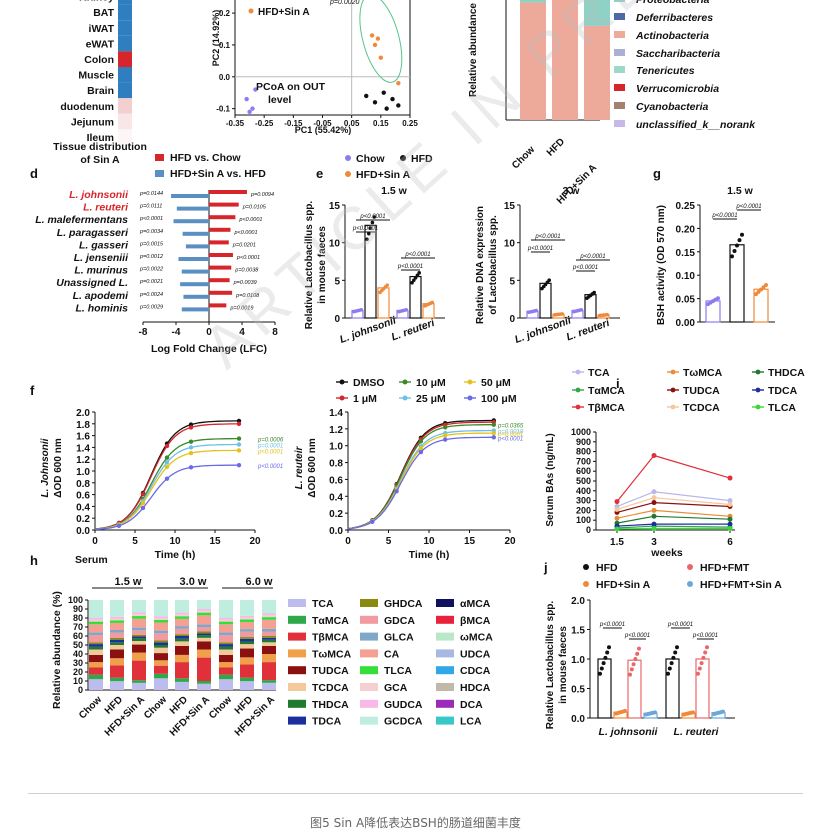 The width and height of the screenshot is (831, 837). Describe the element at coordinates (91, 560) in the screenshot. I see `h-serum-label: Serum` at that location.